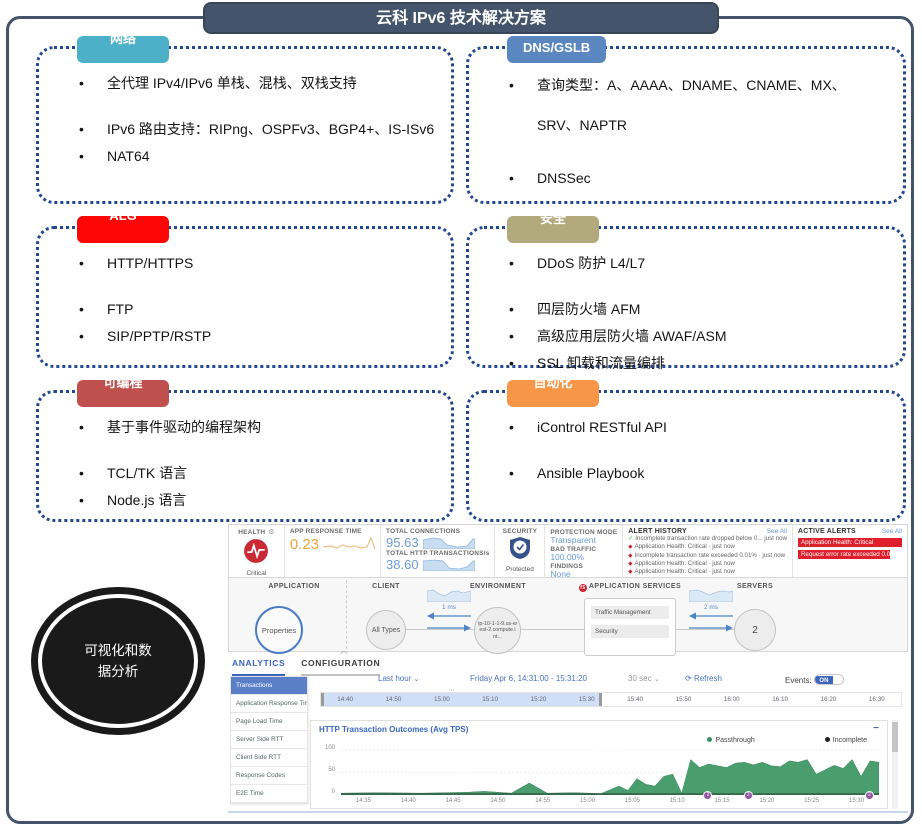 This screenshot has height=832, width=922. What do you see at coordinates (259, 667) in the screenshot?
I see `tab-analytics: ANALYTICS` at bounding box center [259, 667].